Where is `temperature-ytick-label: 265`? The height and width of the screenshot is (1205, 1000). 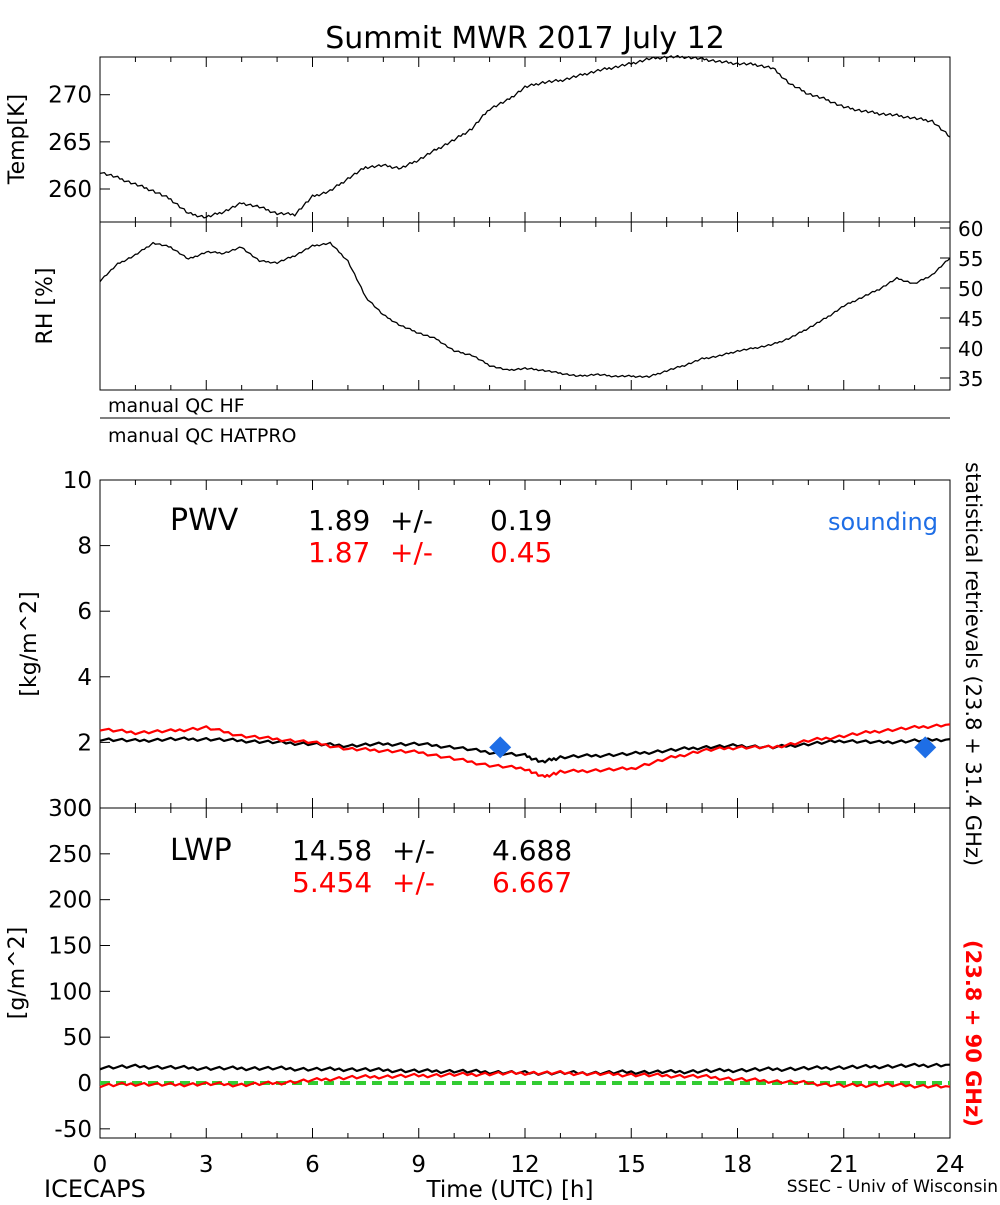
temperature-ytick-label: 265 is located at coordinates (70, 143).